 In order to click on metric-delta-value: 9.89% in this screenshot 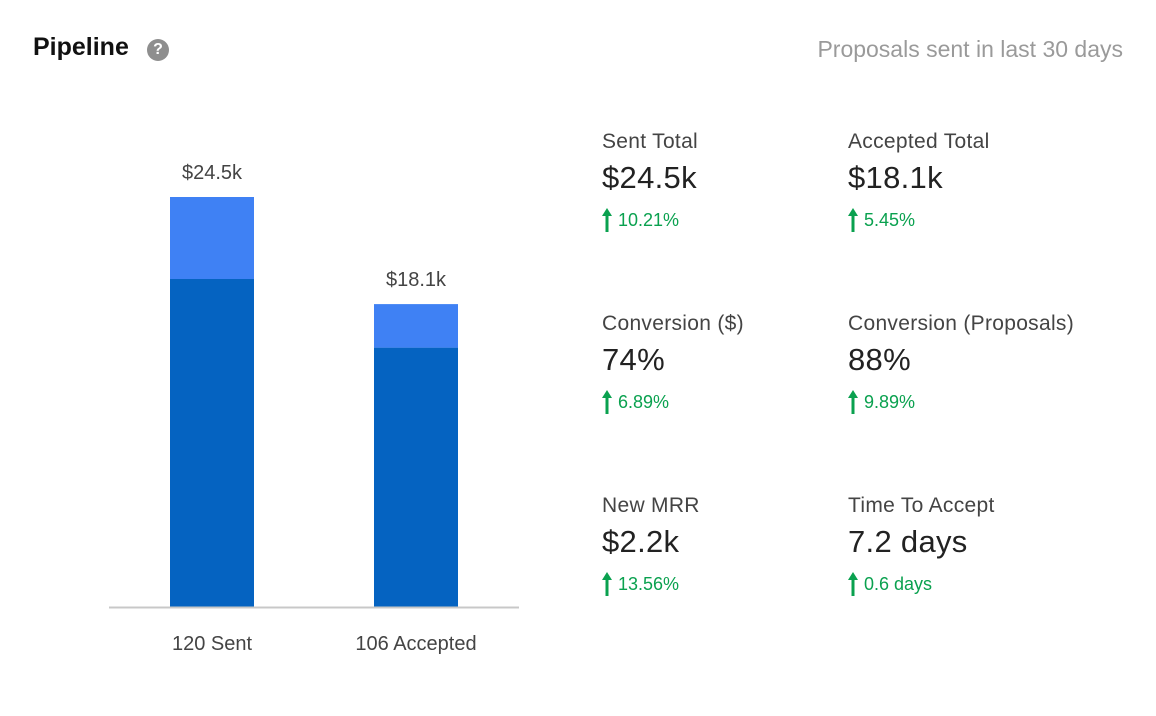, I will do `click(890, 401)`.